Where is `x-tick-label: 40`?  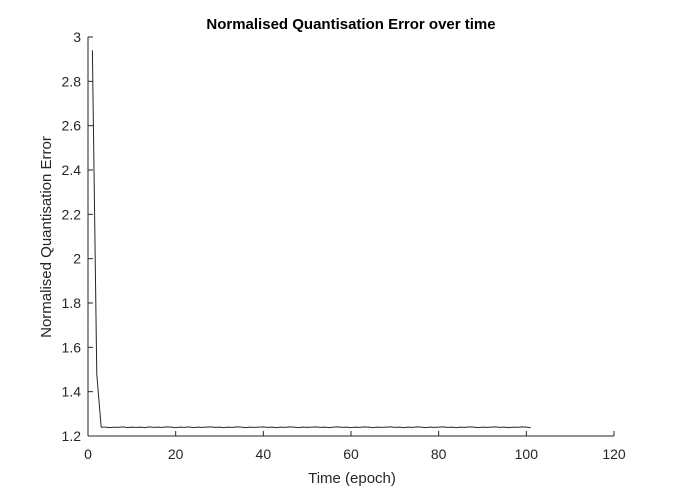
x-tick-label: 40 is located at coordinates (264, 454).